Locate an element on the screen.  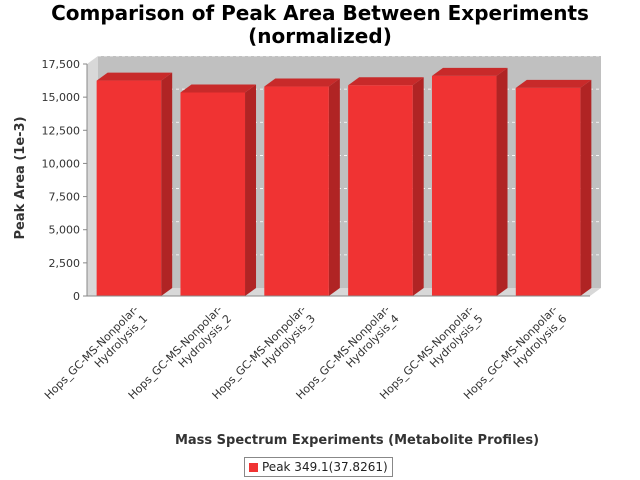
y-axis-label: Peak Area (1e-3) is located at coordinates (20, 177).